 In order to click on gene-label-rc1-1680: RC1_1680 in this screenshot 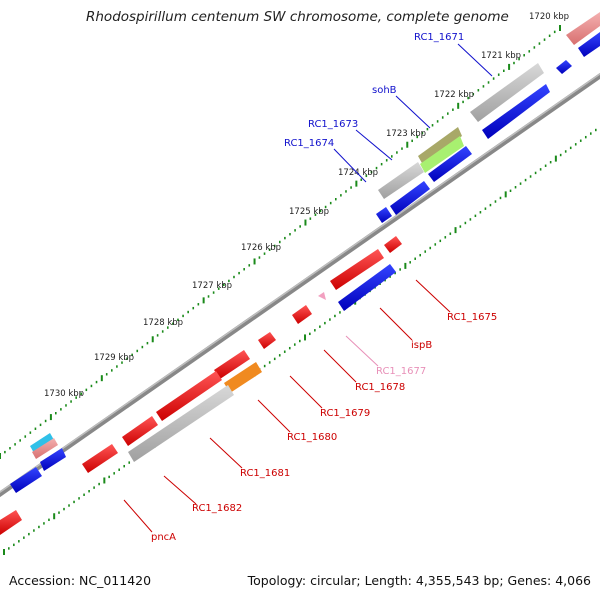, I will do `click(312, 437)`.